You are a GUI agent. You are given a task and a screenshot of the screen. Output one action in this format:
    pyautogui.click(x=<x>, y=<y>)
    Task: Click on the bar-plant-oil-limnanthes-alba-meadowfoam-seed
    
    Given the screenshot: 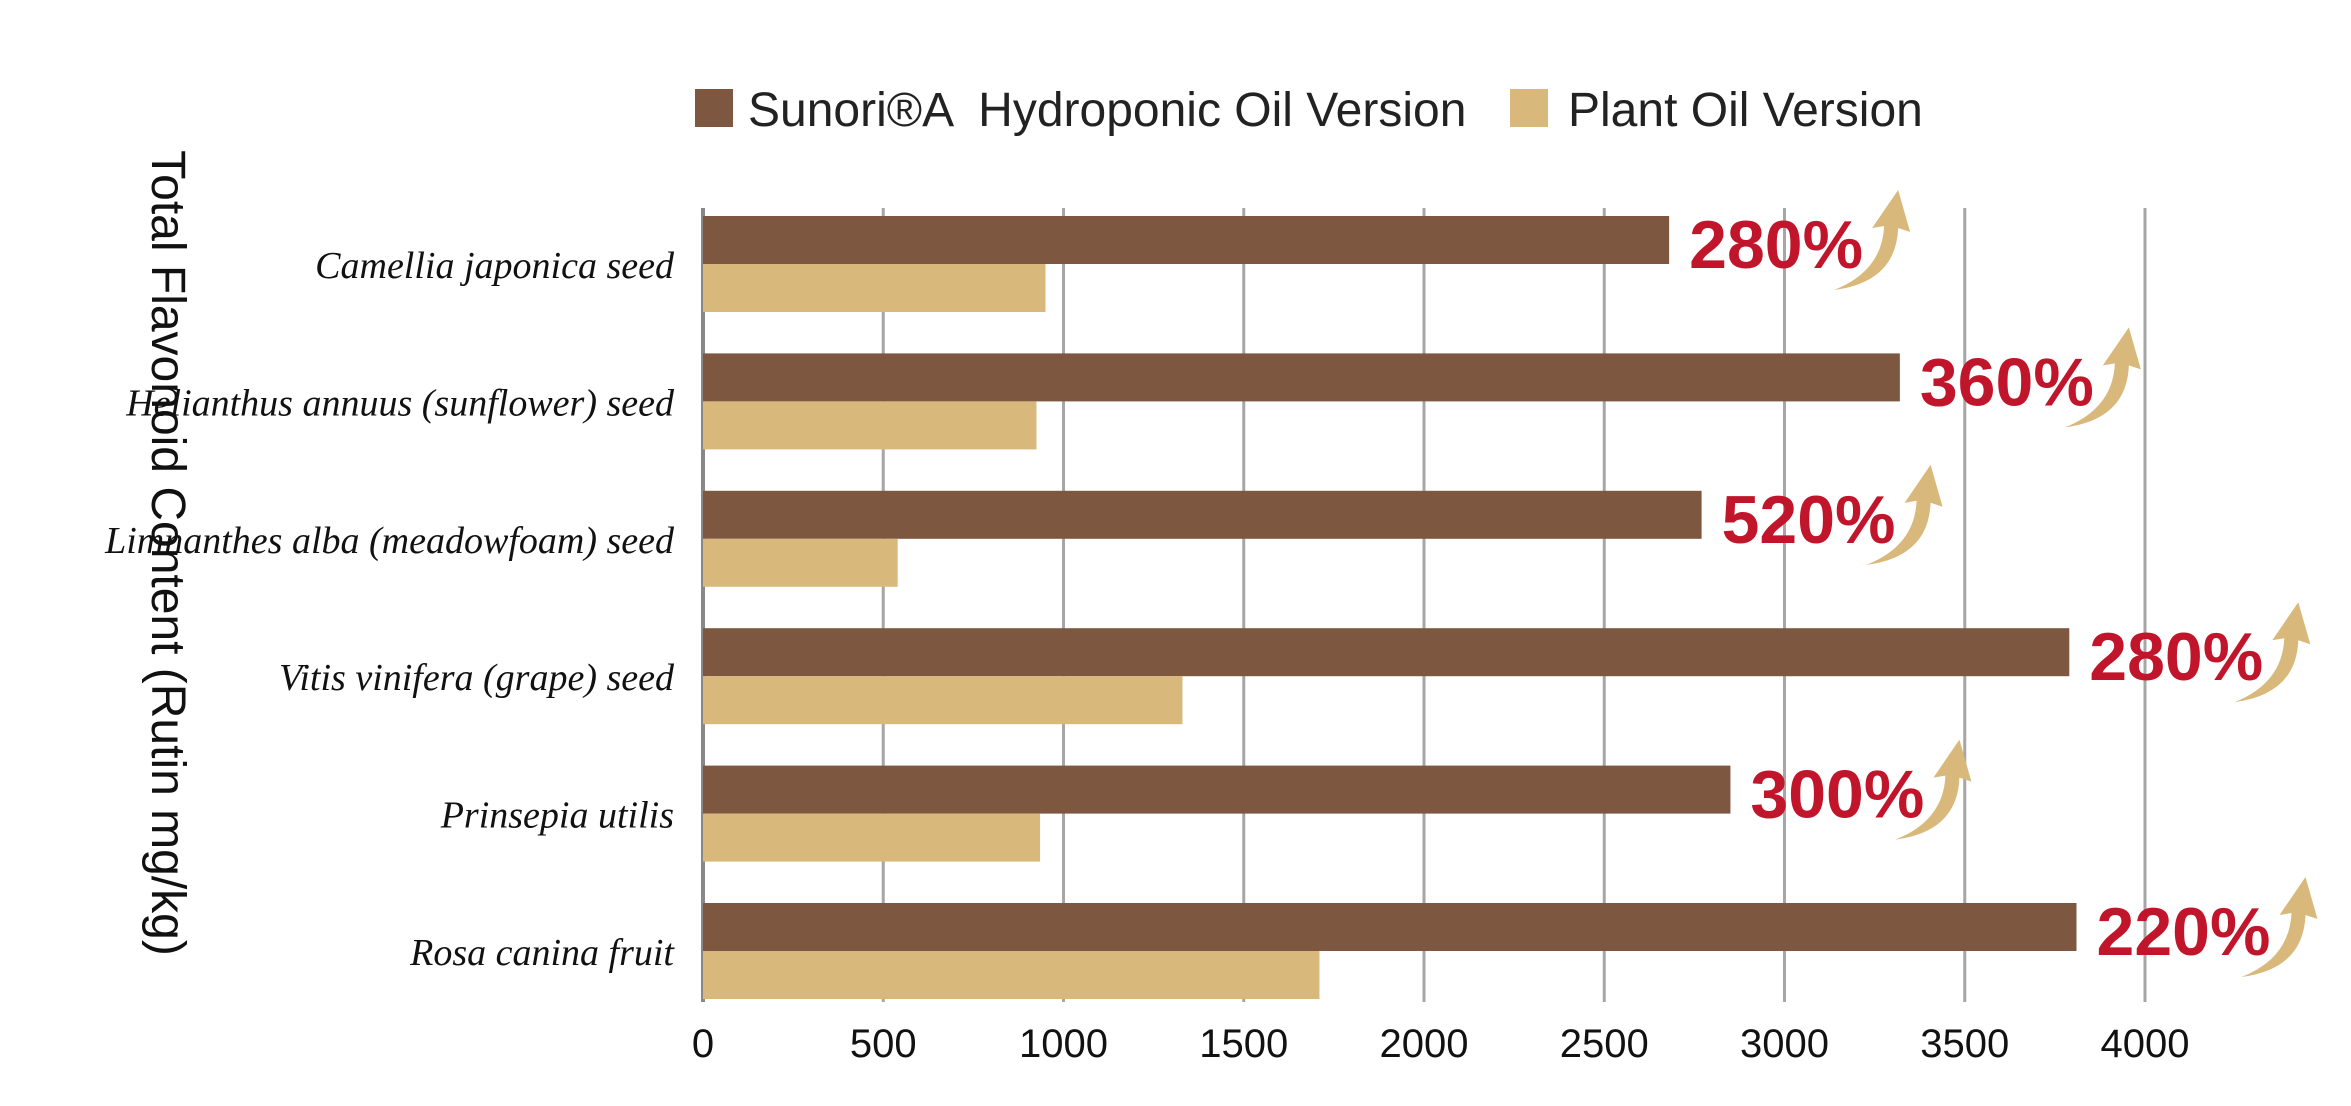 What is the action you would take?
    pyautogui.click(x=800, y=562)
    